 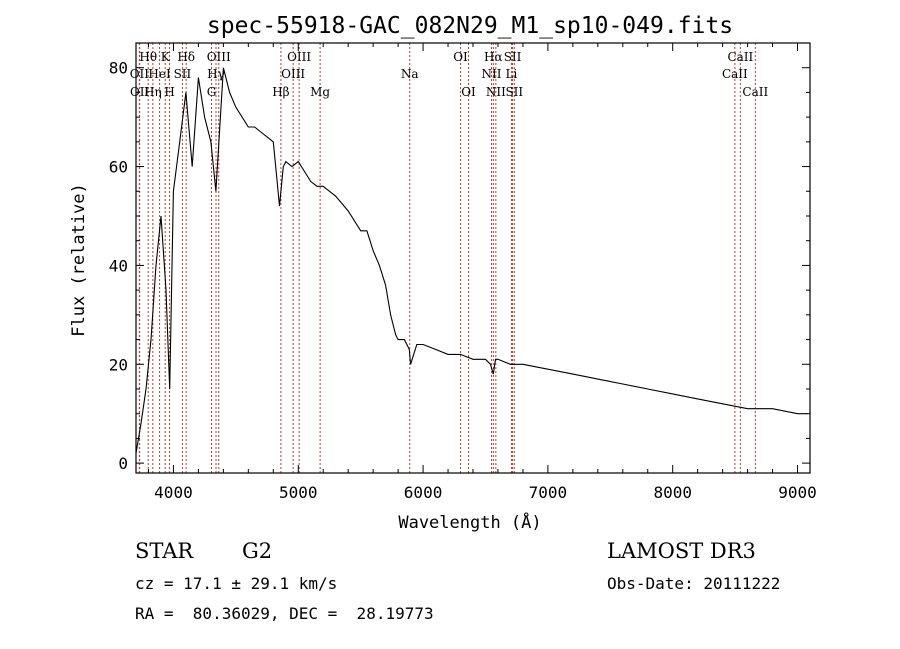 What do you see at coordinates (169, 92) in the screenshot?
I see `line-label: H` at bounding box center [169, 92].